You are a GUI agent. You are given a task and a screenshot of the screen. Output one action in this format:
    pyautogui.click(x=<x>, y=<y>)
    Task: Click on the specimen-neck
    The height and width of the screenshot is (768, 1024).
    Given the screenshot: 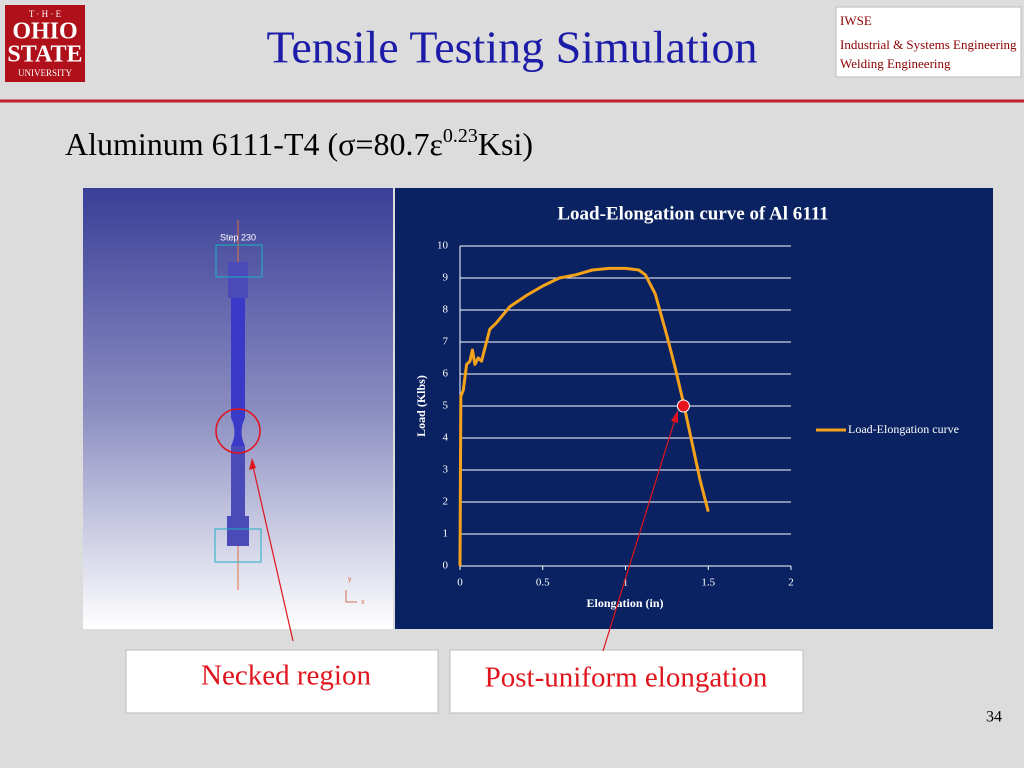 What is the action you would take?
    pyautogui.click(x=238, y=432)
    